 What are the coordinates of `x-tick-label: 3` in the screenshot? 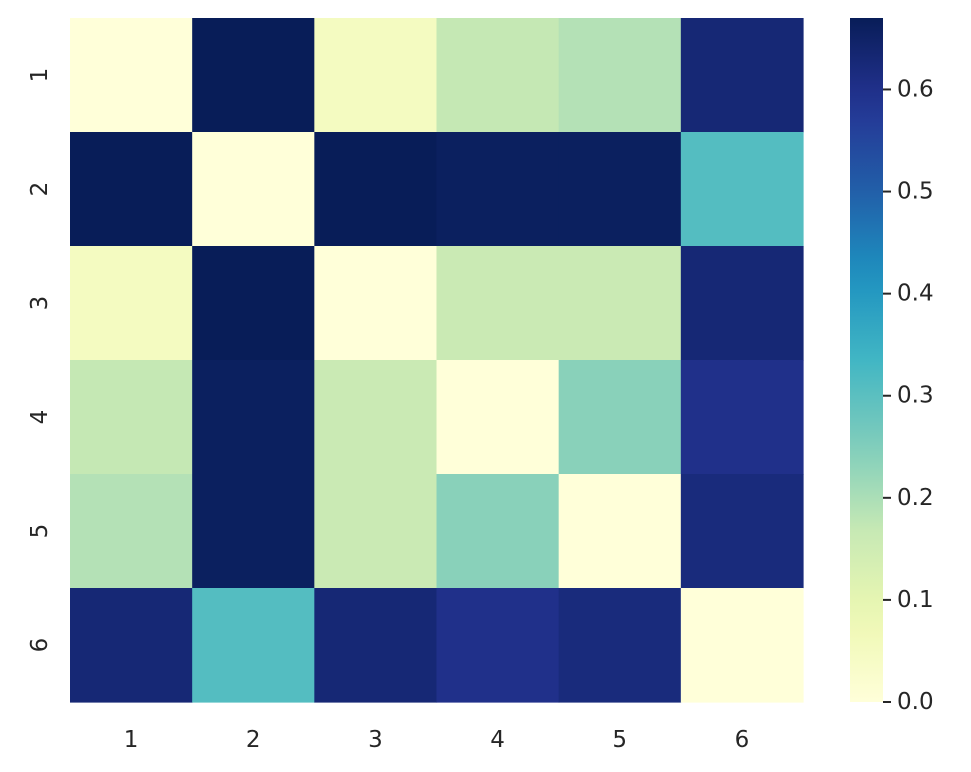 It's located at (375, 740).